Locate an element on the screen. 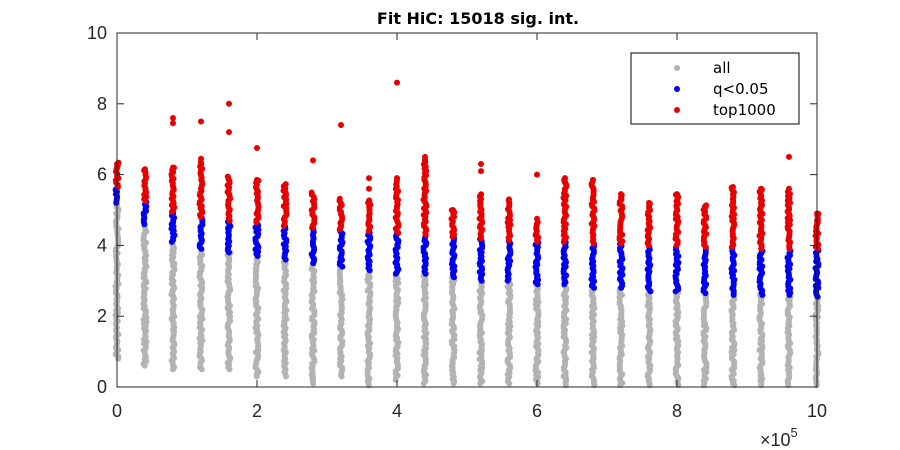 The height and width of the screenshot is (450, 900). legend-label: all is located at coordinates (722, 68).